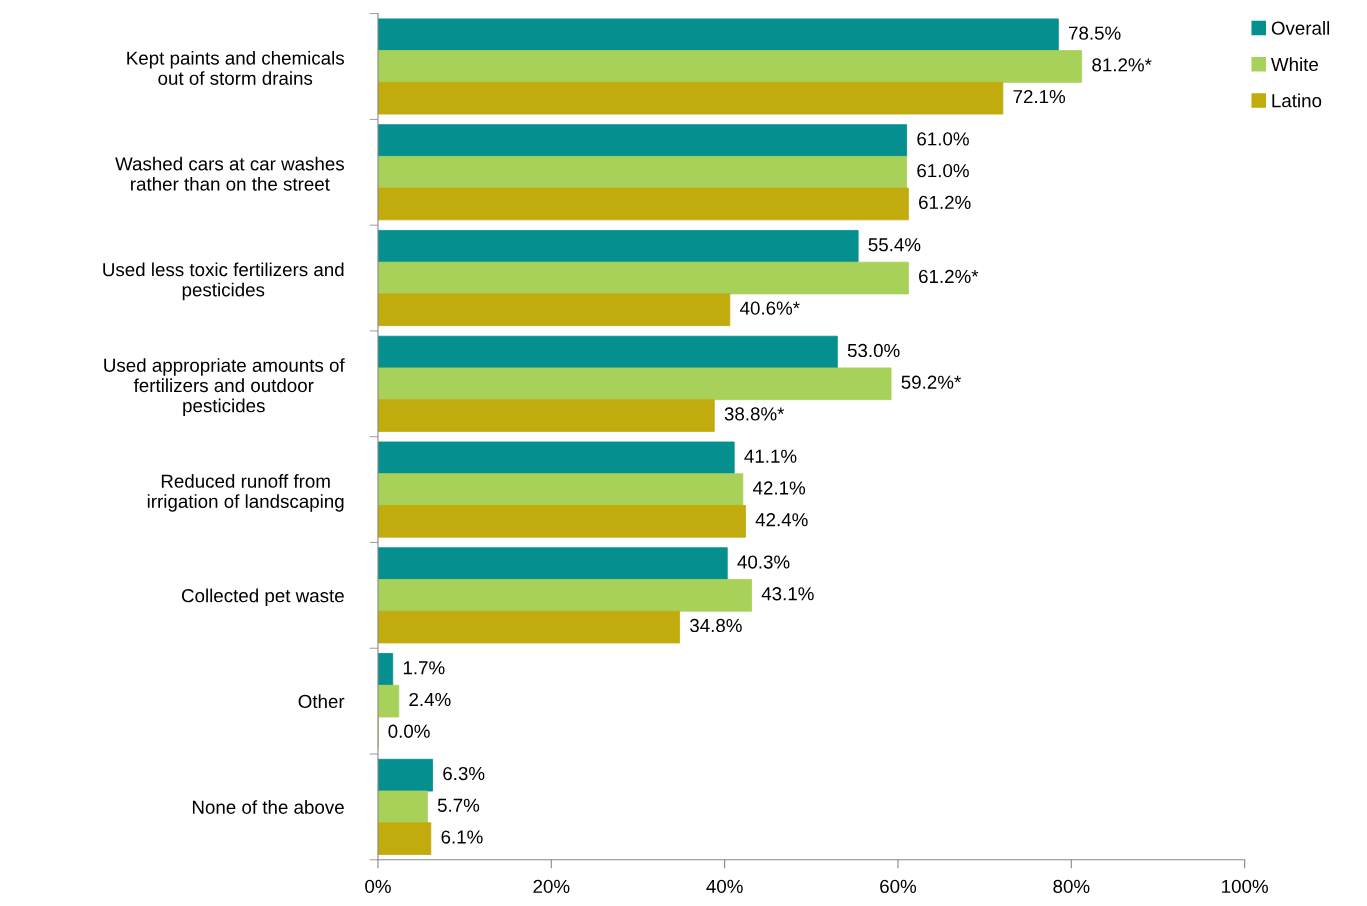 Image resolution: width=1367 pixels, height=906 pixels. What do you see at coordinates (1294, 64) in the screenshot?
I see `legend-label: White` at bounding box center [1294, 64].